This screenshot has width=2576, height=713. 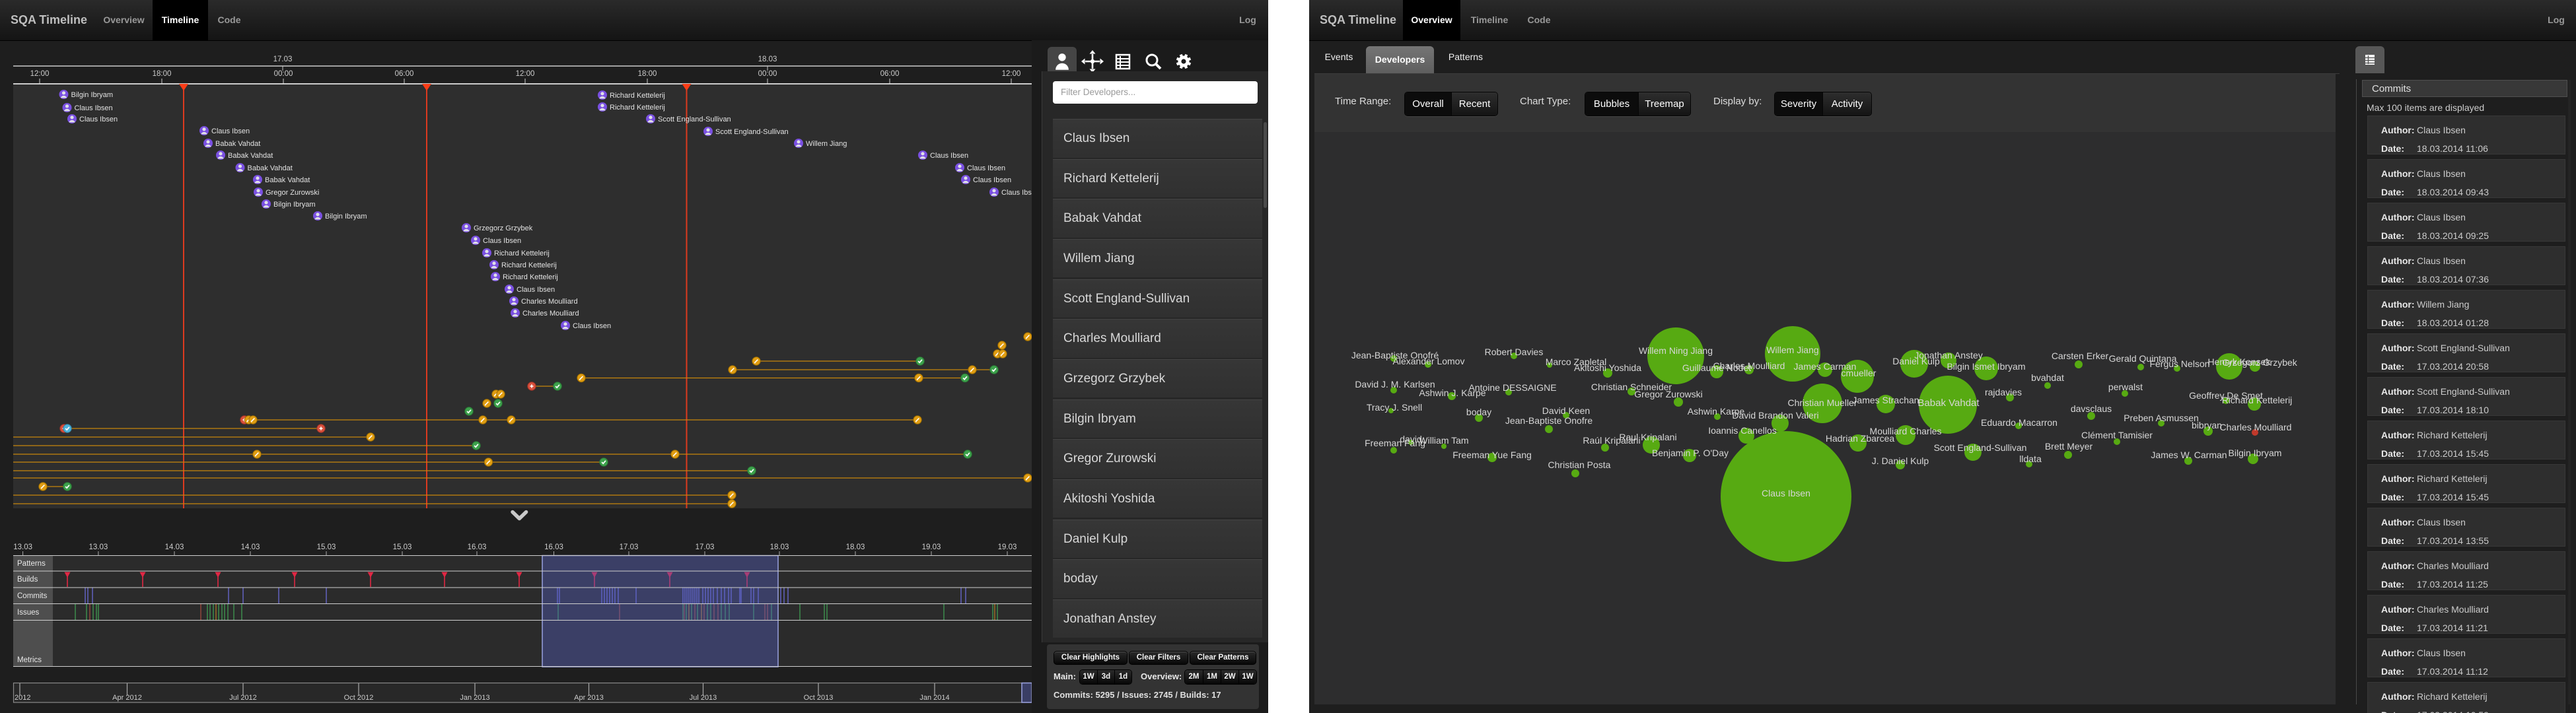 I want to click on svg-text: david, so click(x=1410, y=439).